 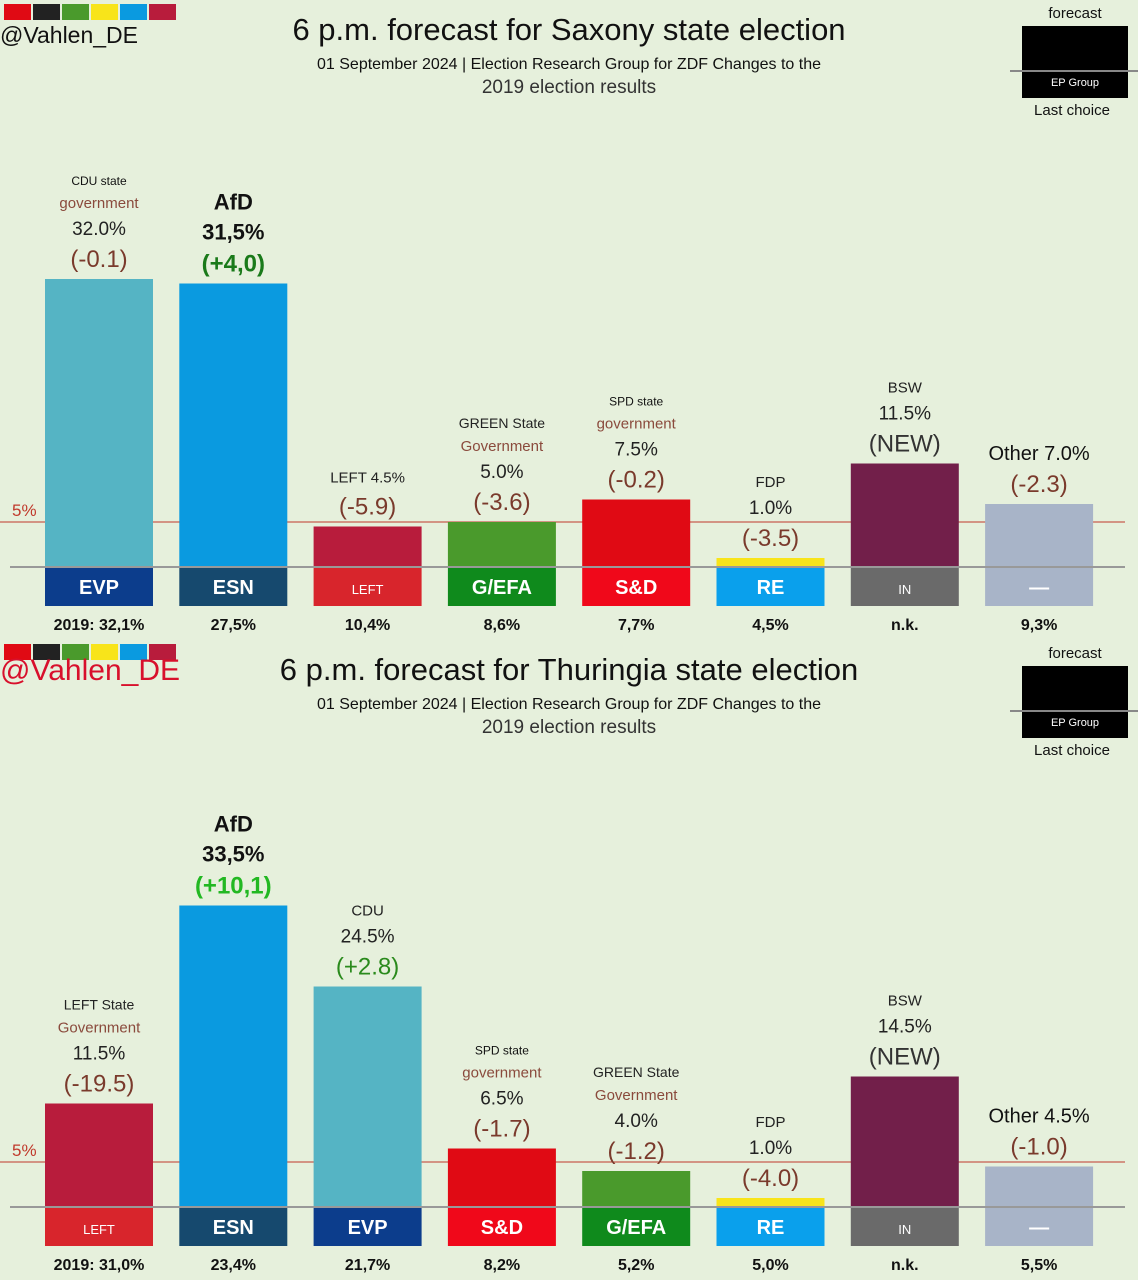 I want to click on bar-label-line: 33,5%, so click(x=233, y=854).